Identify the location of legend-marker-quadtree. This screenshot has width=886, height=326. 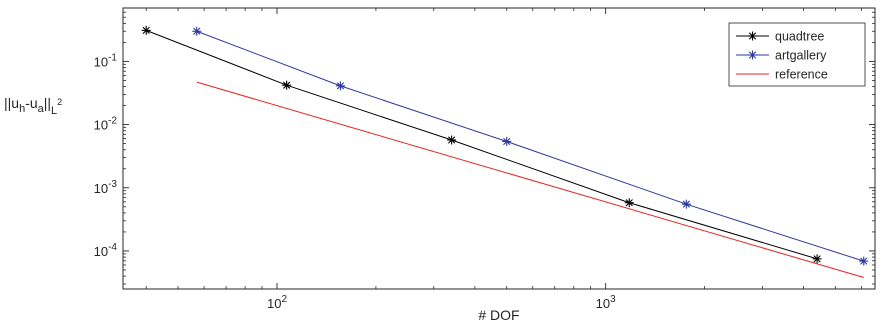
(752, 36).